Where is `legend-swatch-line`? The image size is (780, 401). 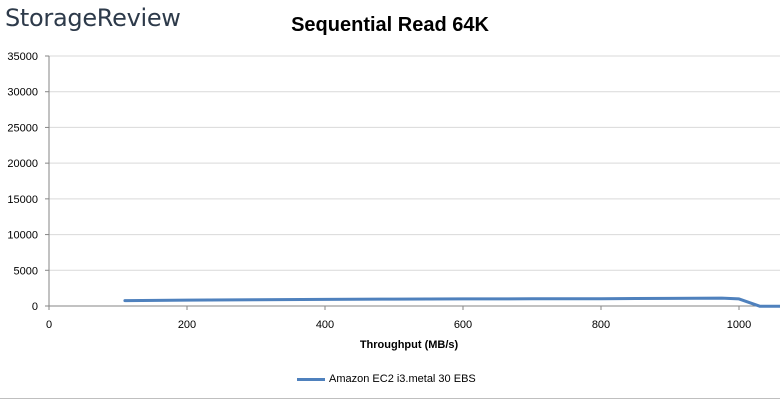 legend-swatch-line is located at coordinates (311, 379).